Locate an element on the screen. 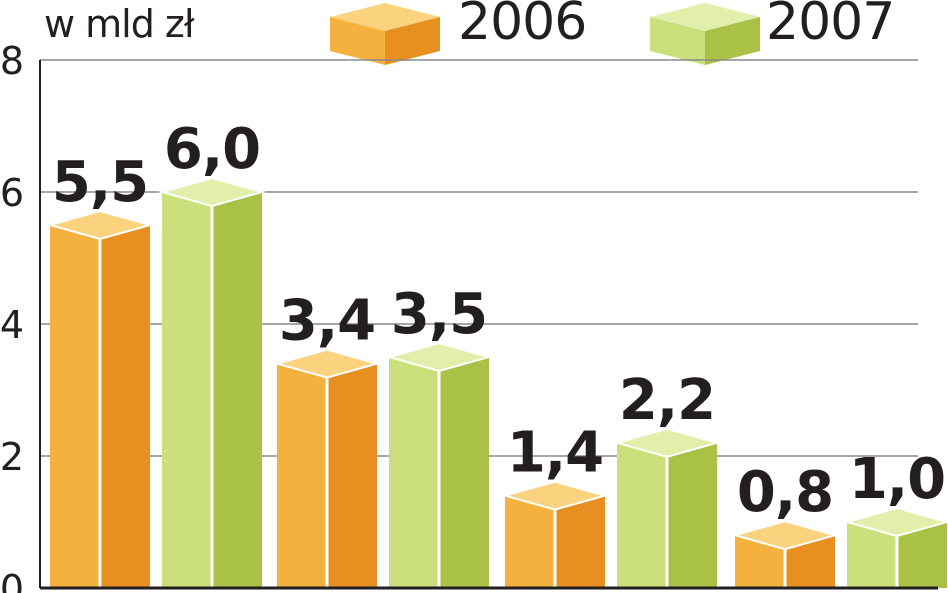 The image size is (948, 593). bar-2007-3-top is located at coordinates (667, 442).